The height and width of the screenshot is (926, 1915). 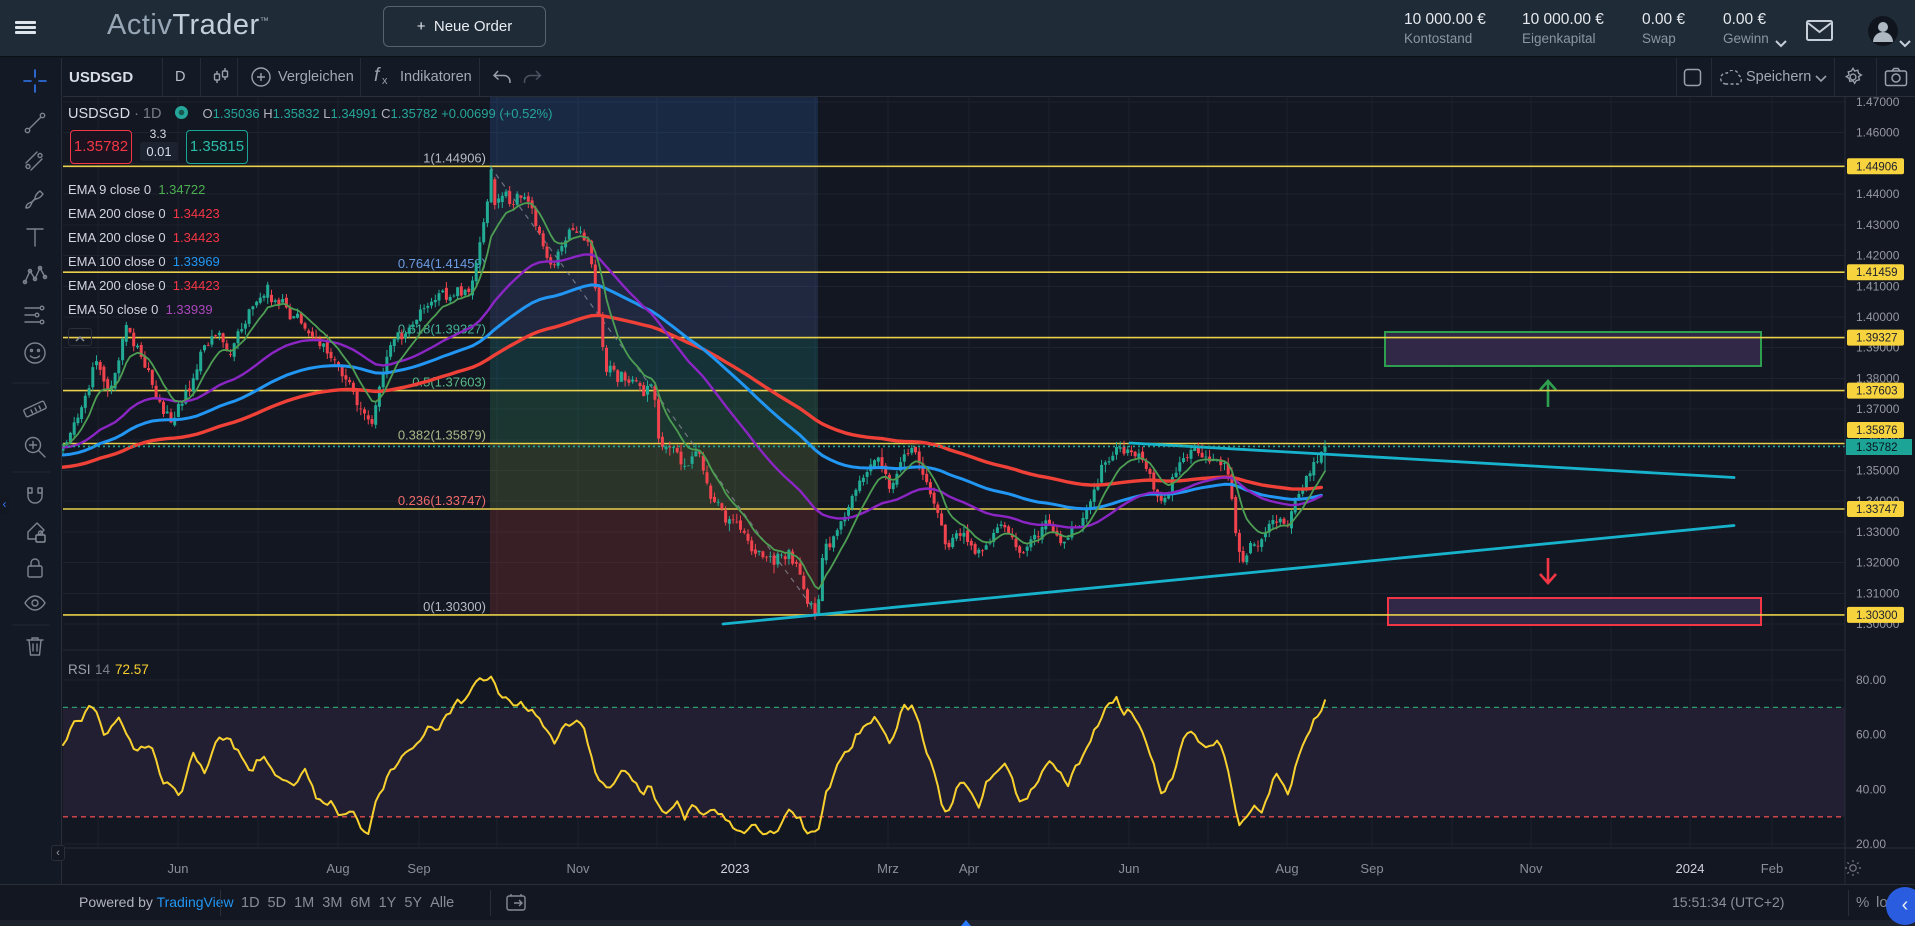 What do you see at coordinates (1877, 392) in the screenshot?
I see `svg-text: 1.37603` at bounding box center [1877, 392].